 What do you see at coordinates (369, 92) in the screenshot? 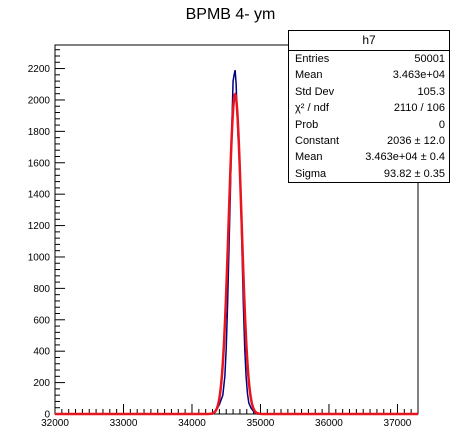
I see `stats-row: Std Dev 105.3` at bounding box center [369, 92].